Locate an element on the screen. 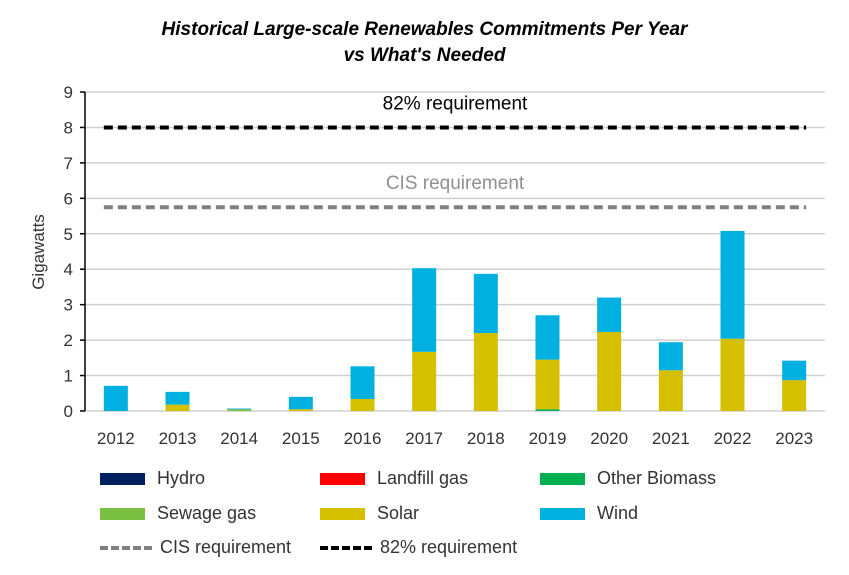 The height and width of the screenshot is (575, 849). chart-subtitle: vs What's Needed is located at coordinates (424, 55).